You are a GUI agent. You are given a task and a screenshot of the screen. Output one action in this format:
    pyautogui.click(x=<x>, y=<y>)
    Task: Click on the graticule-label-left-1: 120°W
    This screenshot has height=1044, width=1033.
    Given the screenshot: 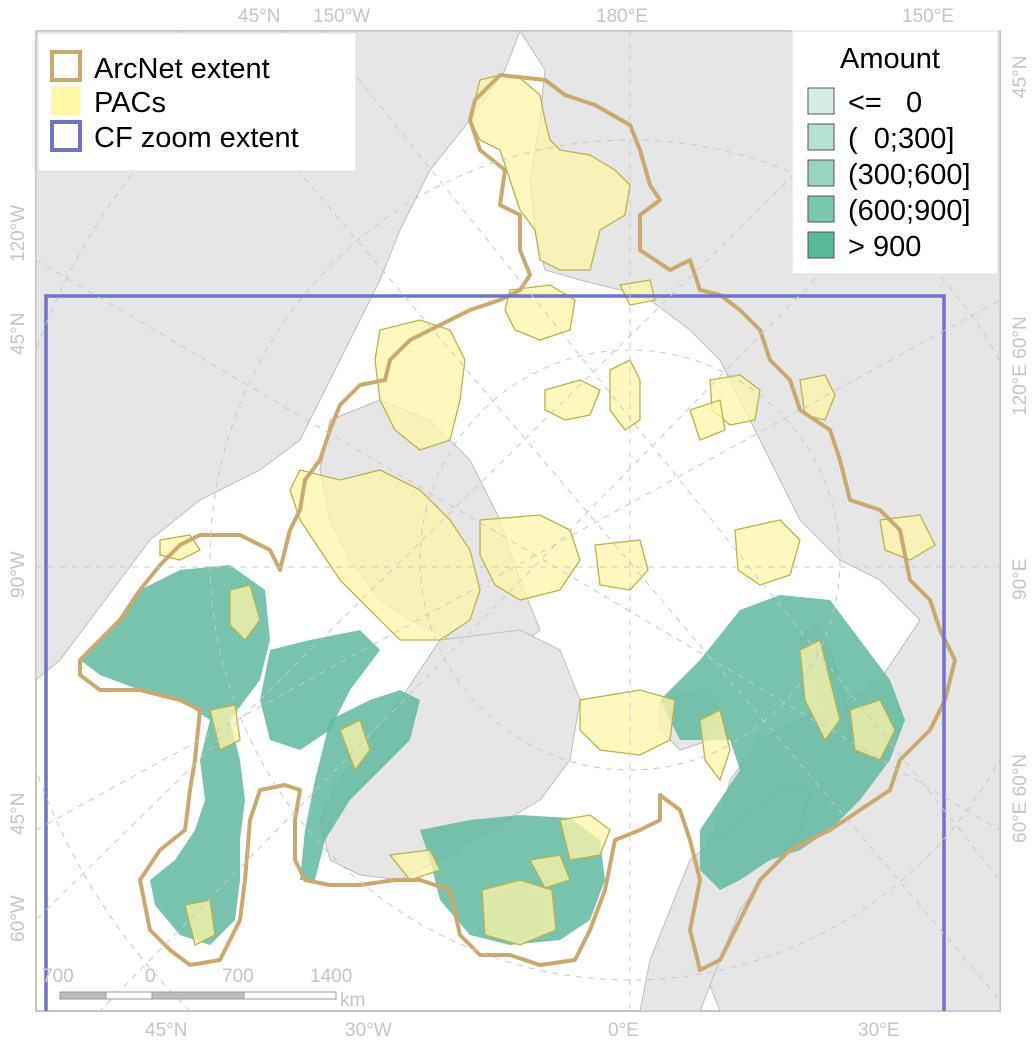 What is the action you would take?
    pyautogui.click(x=18, y=233)
    